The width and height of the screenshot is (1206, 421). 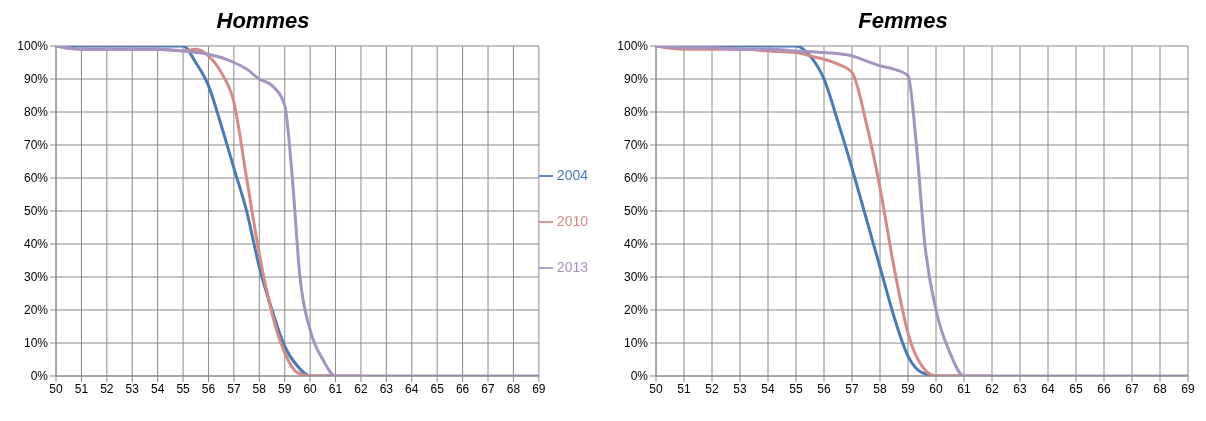 I want to click on legend-label: 2013, so click(x=572, y=267).